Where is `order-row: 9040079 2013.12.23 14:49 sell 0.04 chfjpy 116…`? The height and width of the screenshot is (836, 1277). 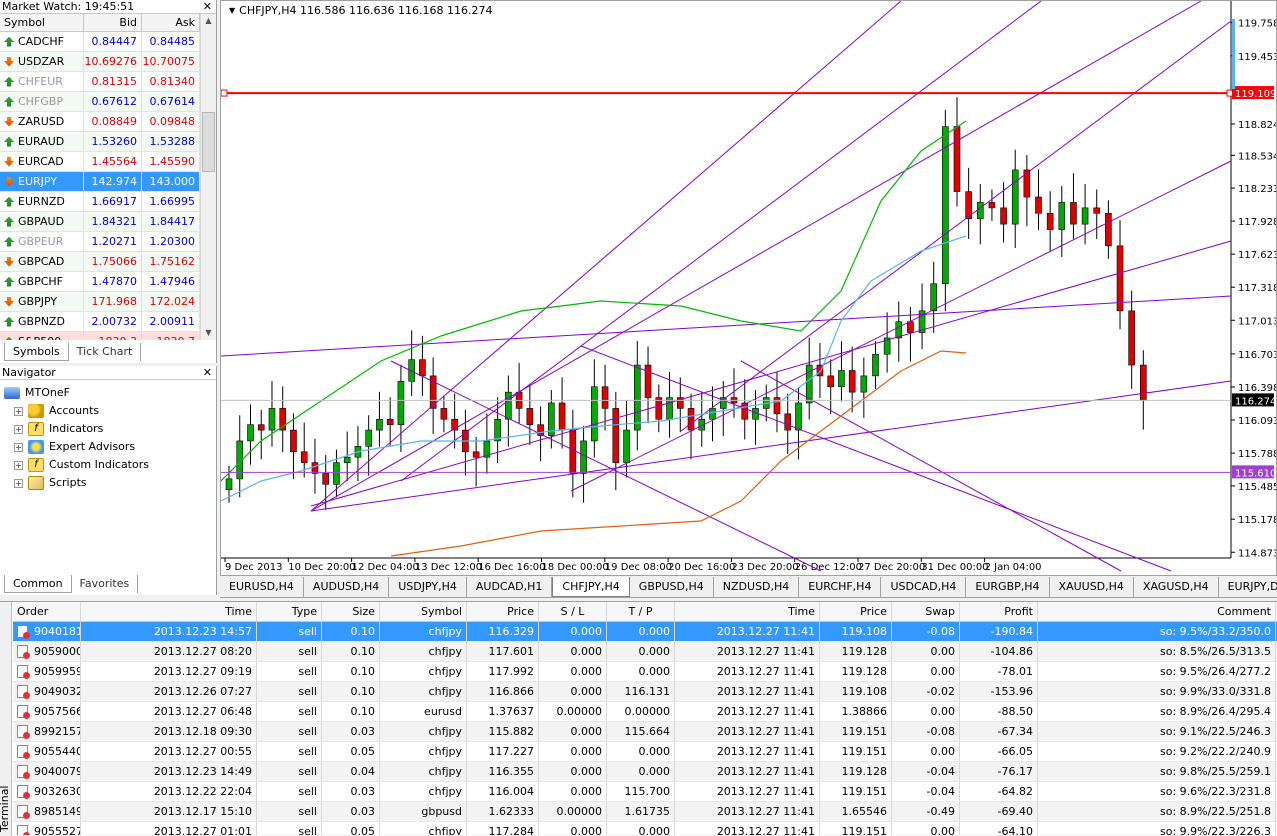 order-row: 9040079 2013.12.23 14:49 sell 0.04 chfjpy 116… is located at coordinates (645, 772).